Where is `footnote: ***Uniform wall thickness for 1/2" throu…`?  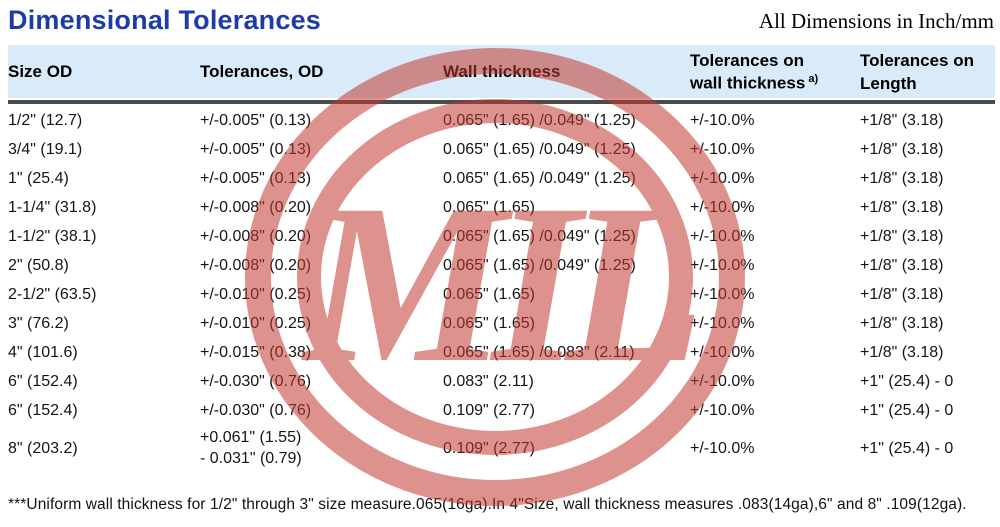 footnote: ***Uniform wall thickness for 1/2" throu… is located at coordinates (487, 504).